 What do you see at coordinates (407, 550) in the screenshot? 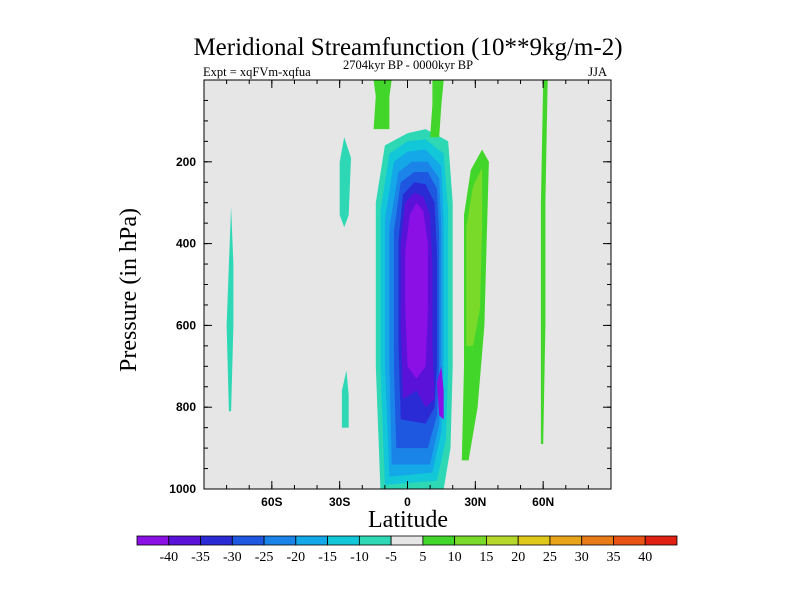
I see `colorbar: -40 -35 -30 -25 -20 -15 -10 -5 5 10 15 20 25 30 35 40` at bounding box center [407, 550].